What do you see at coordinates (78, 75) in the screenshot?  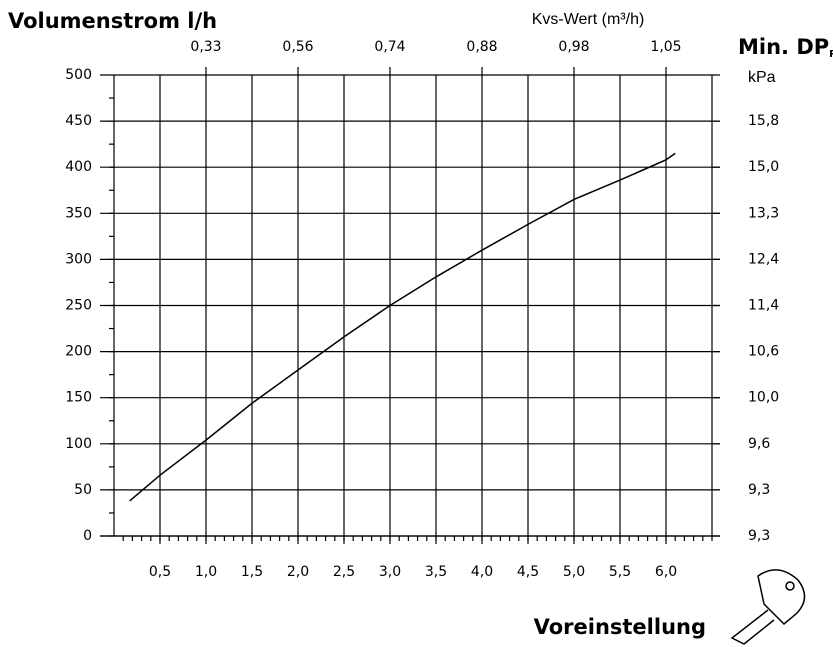 I see `y-tick-label: 500` at bounding box center [78, 75].